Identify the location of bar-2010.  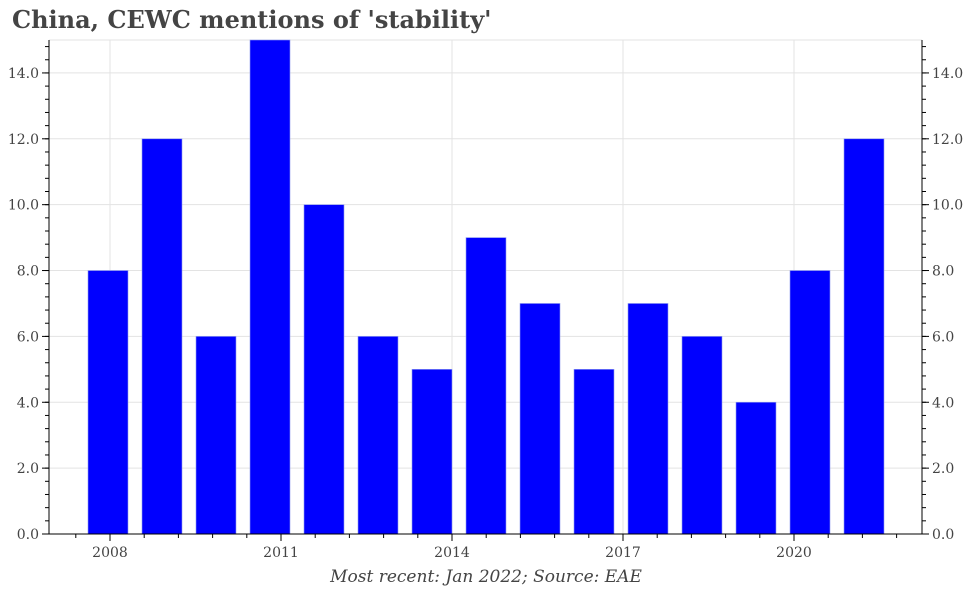
(216, 435).